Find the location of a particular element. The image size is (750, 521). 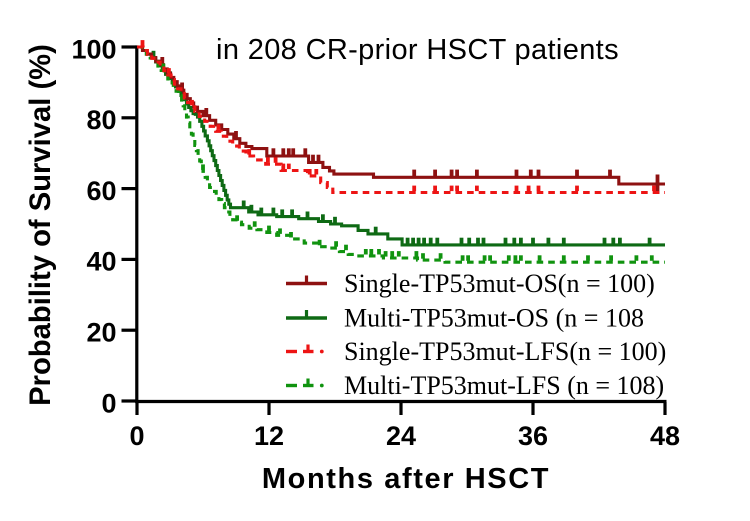

svg-text: 40 is located at coordinates (101, 262).